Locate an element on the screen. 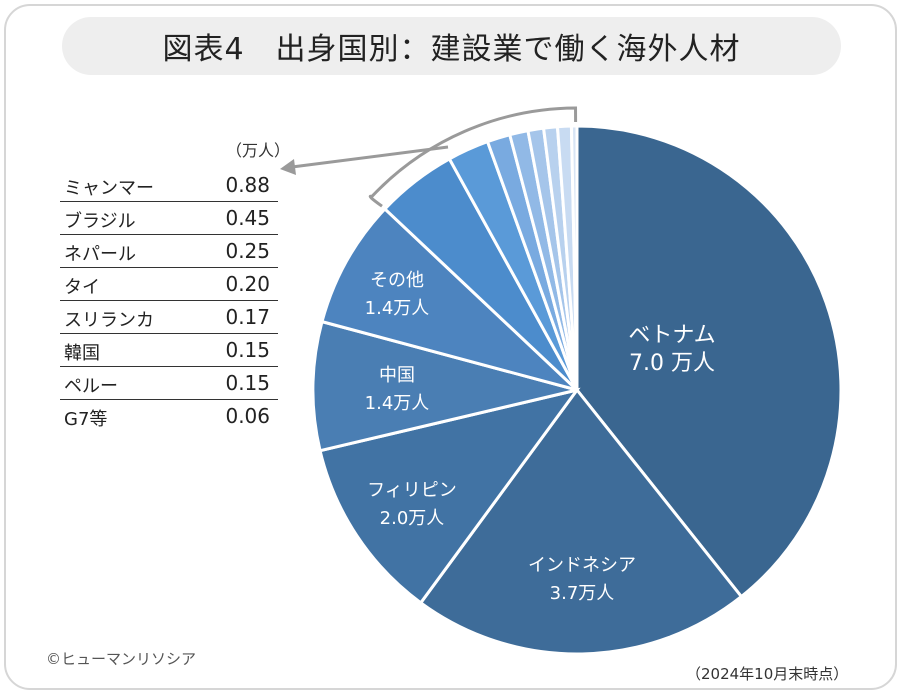 The height and width of the screenshot is (696, 903). table-row-label: 韓国 is located at coordinates (82, 353).